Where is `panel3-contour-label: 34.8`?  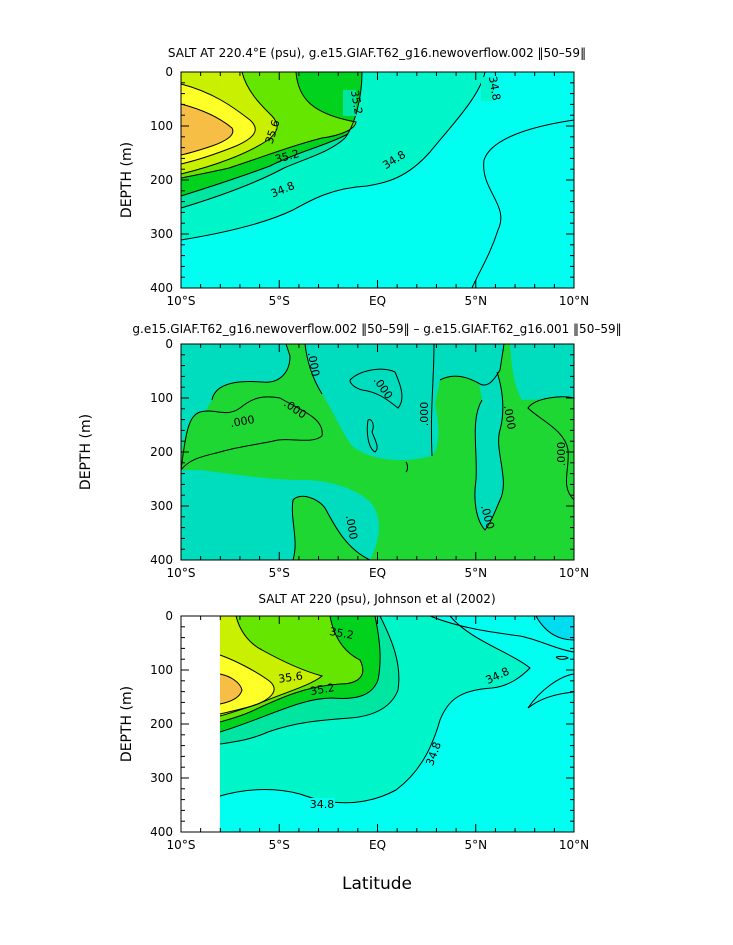 panel3-contour-label: 34.8 is located at coordinates (322, 804).